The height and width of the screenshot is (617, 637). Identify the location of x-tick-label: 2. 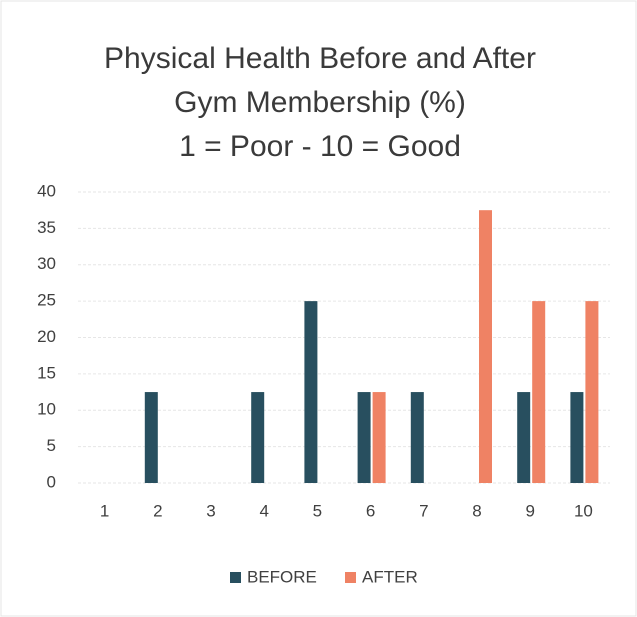
(157, 510).